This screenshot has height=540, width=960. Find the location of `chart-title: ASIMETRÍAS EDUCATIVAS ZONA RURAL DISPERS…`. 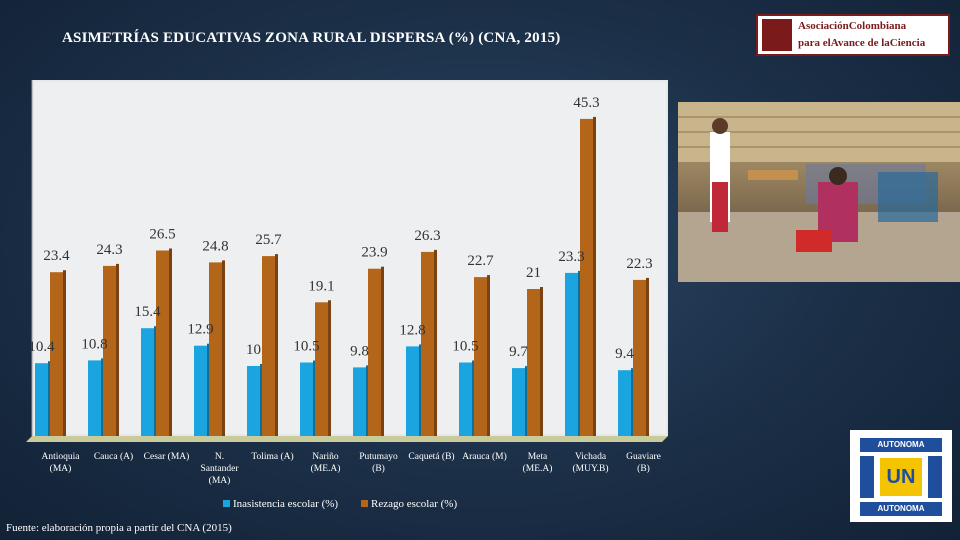

chart-title: ASIMETRÍAS EDUCATIVAS ZONA RURAL DISPERS… is located at coordinates (311, 38).